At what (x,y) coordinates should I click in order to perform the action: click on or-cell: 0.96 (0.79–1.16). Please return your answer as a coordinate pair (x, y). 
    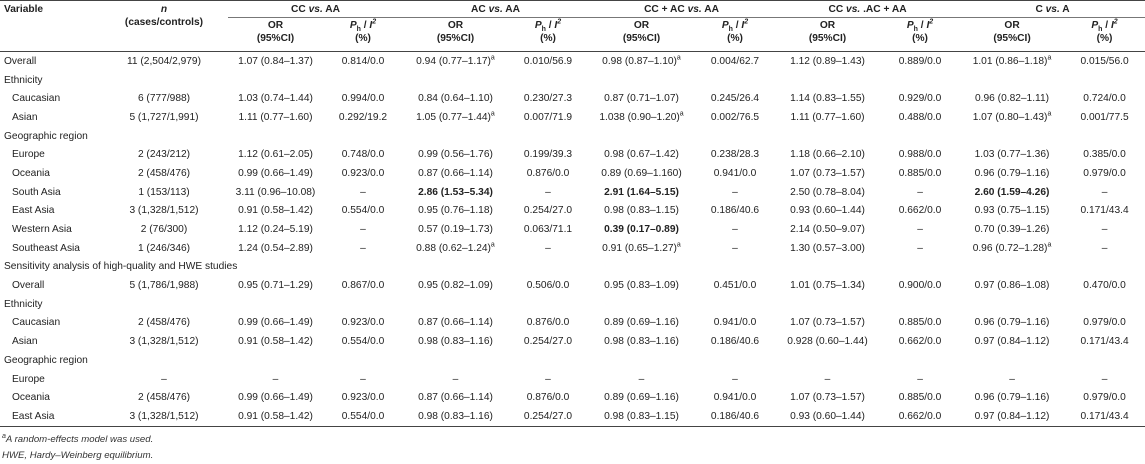
    Looking at the image, I should click on (1012, 398).